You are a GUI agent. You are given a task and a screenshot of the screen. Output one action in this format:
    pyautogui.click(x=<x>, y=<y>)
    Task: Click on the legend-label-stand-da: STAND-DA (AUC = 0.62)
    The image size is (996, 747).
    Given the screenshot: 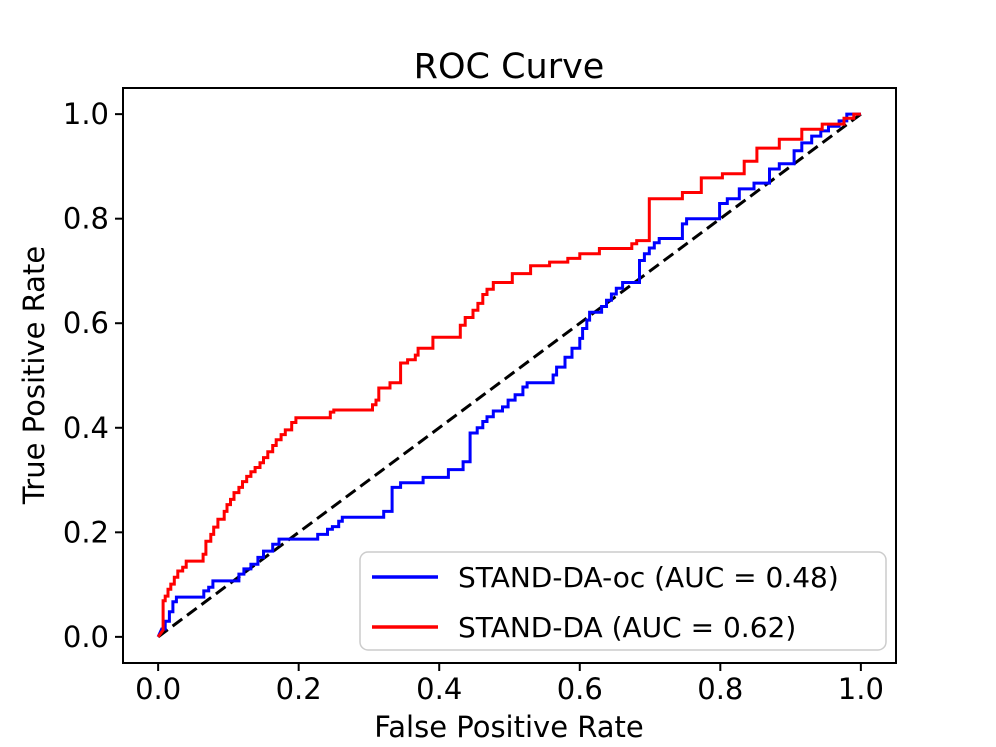 What is the action you would take?
    pyautogui.click(x=627, y=627)
    